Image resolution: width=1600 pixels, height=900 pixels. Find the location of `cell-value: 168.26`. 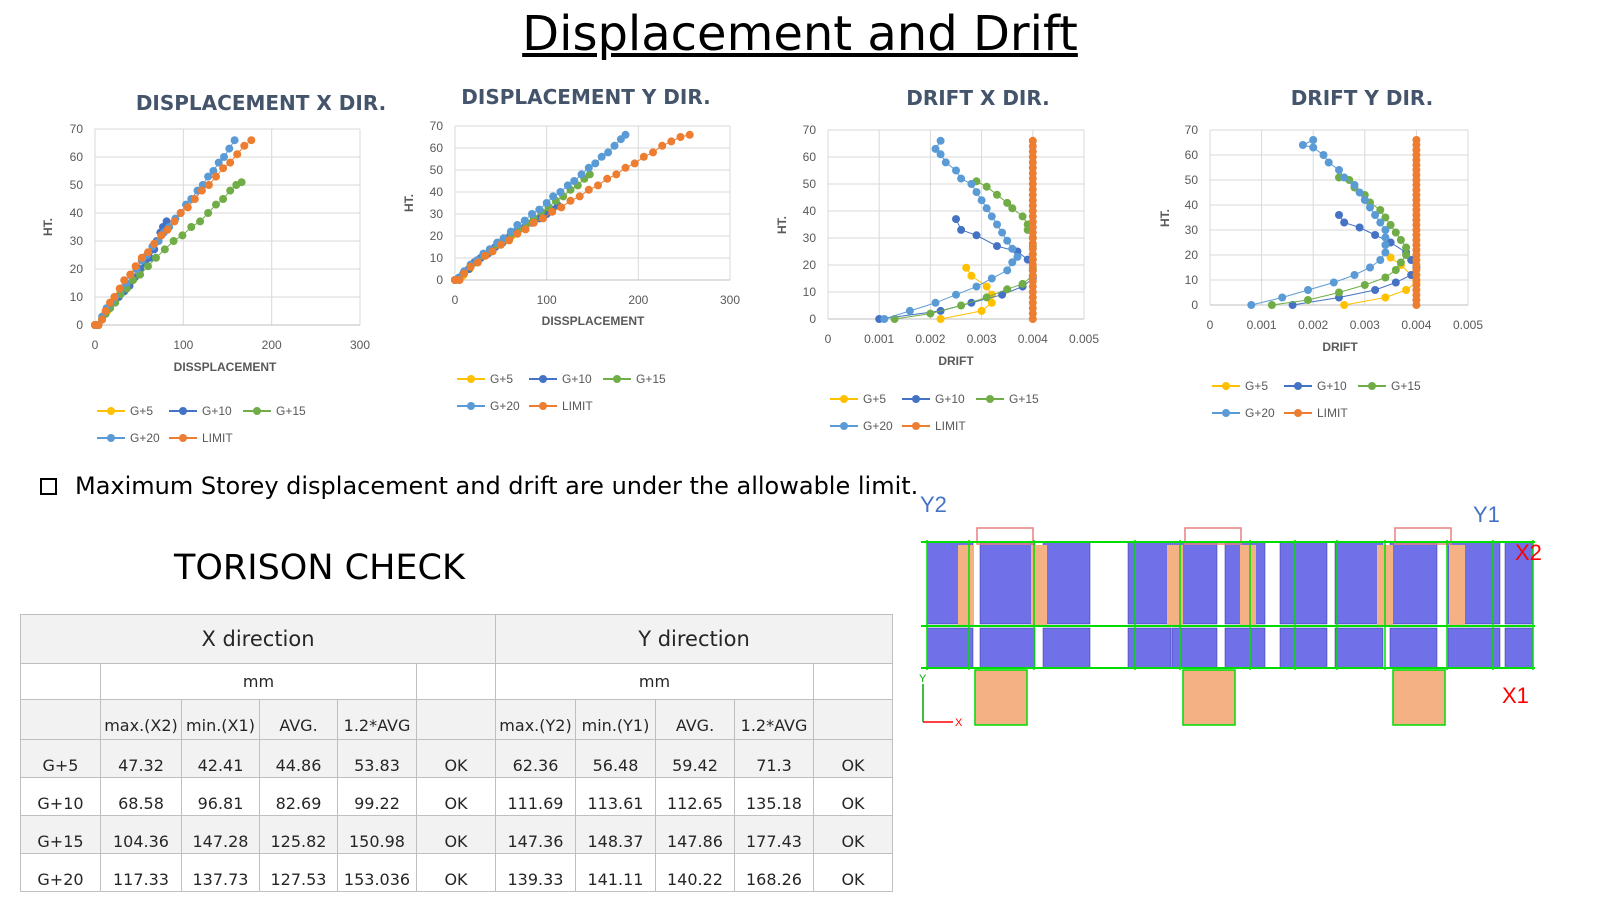

cell-value: 168.26 is located at coordinates (774, 872).